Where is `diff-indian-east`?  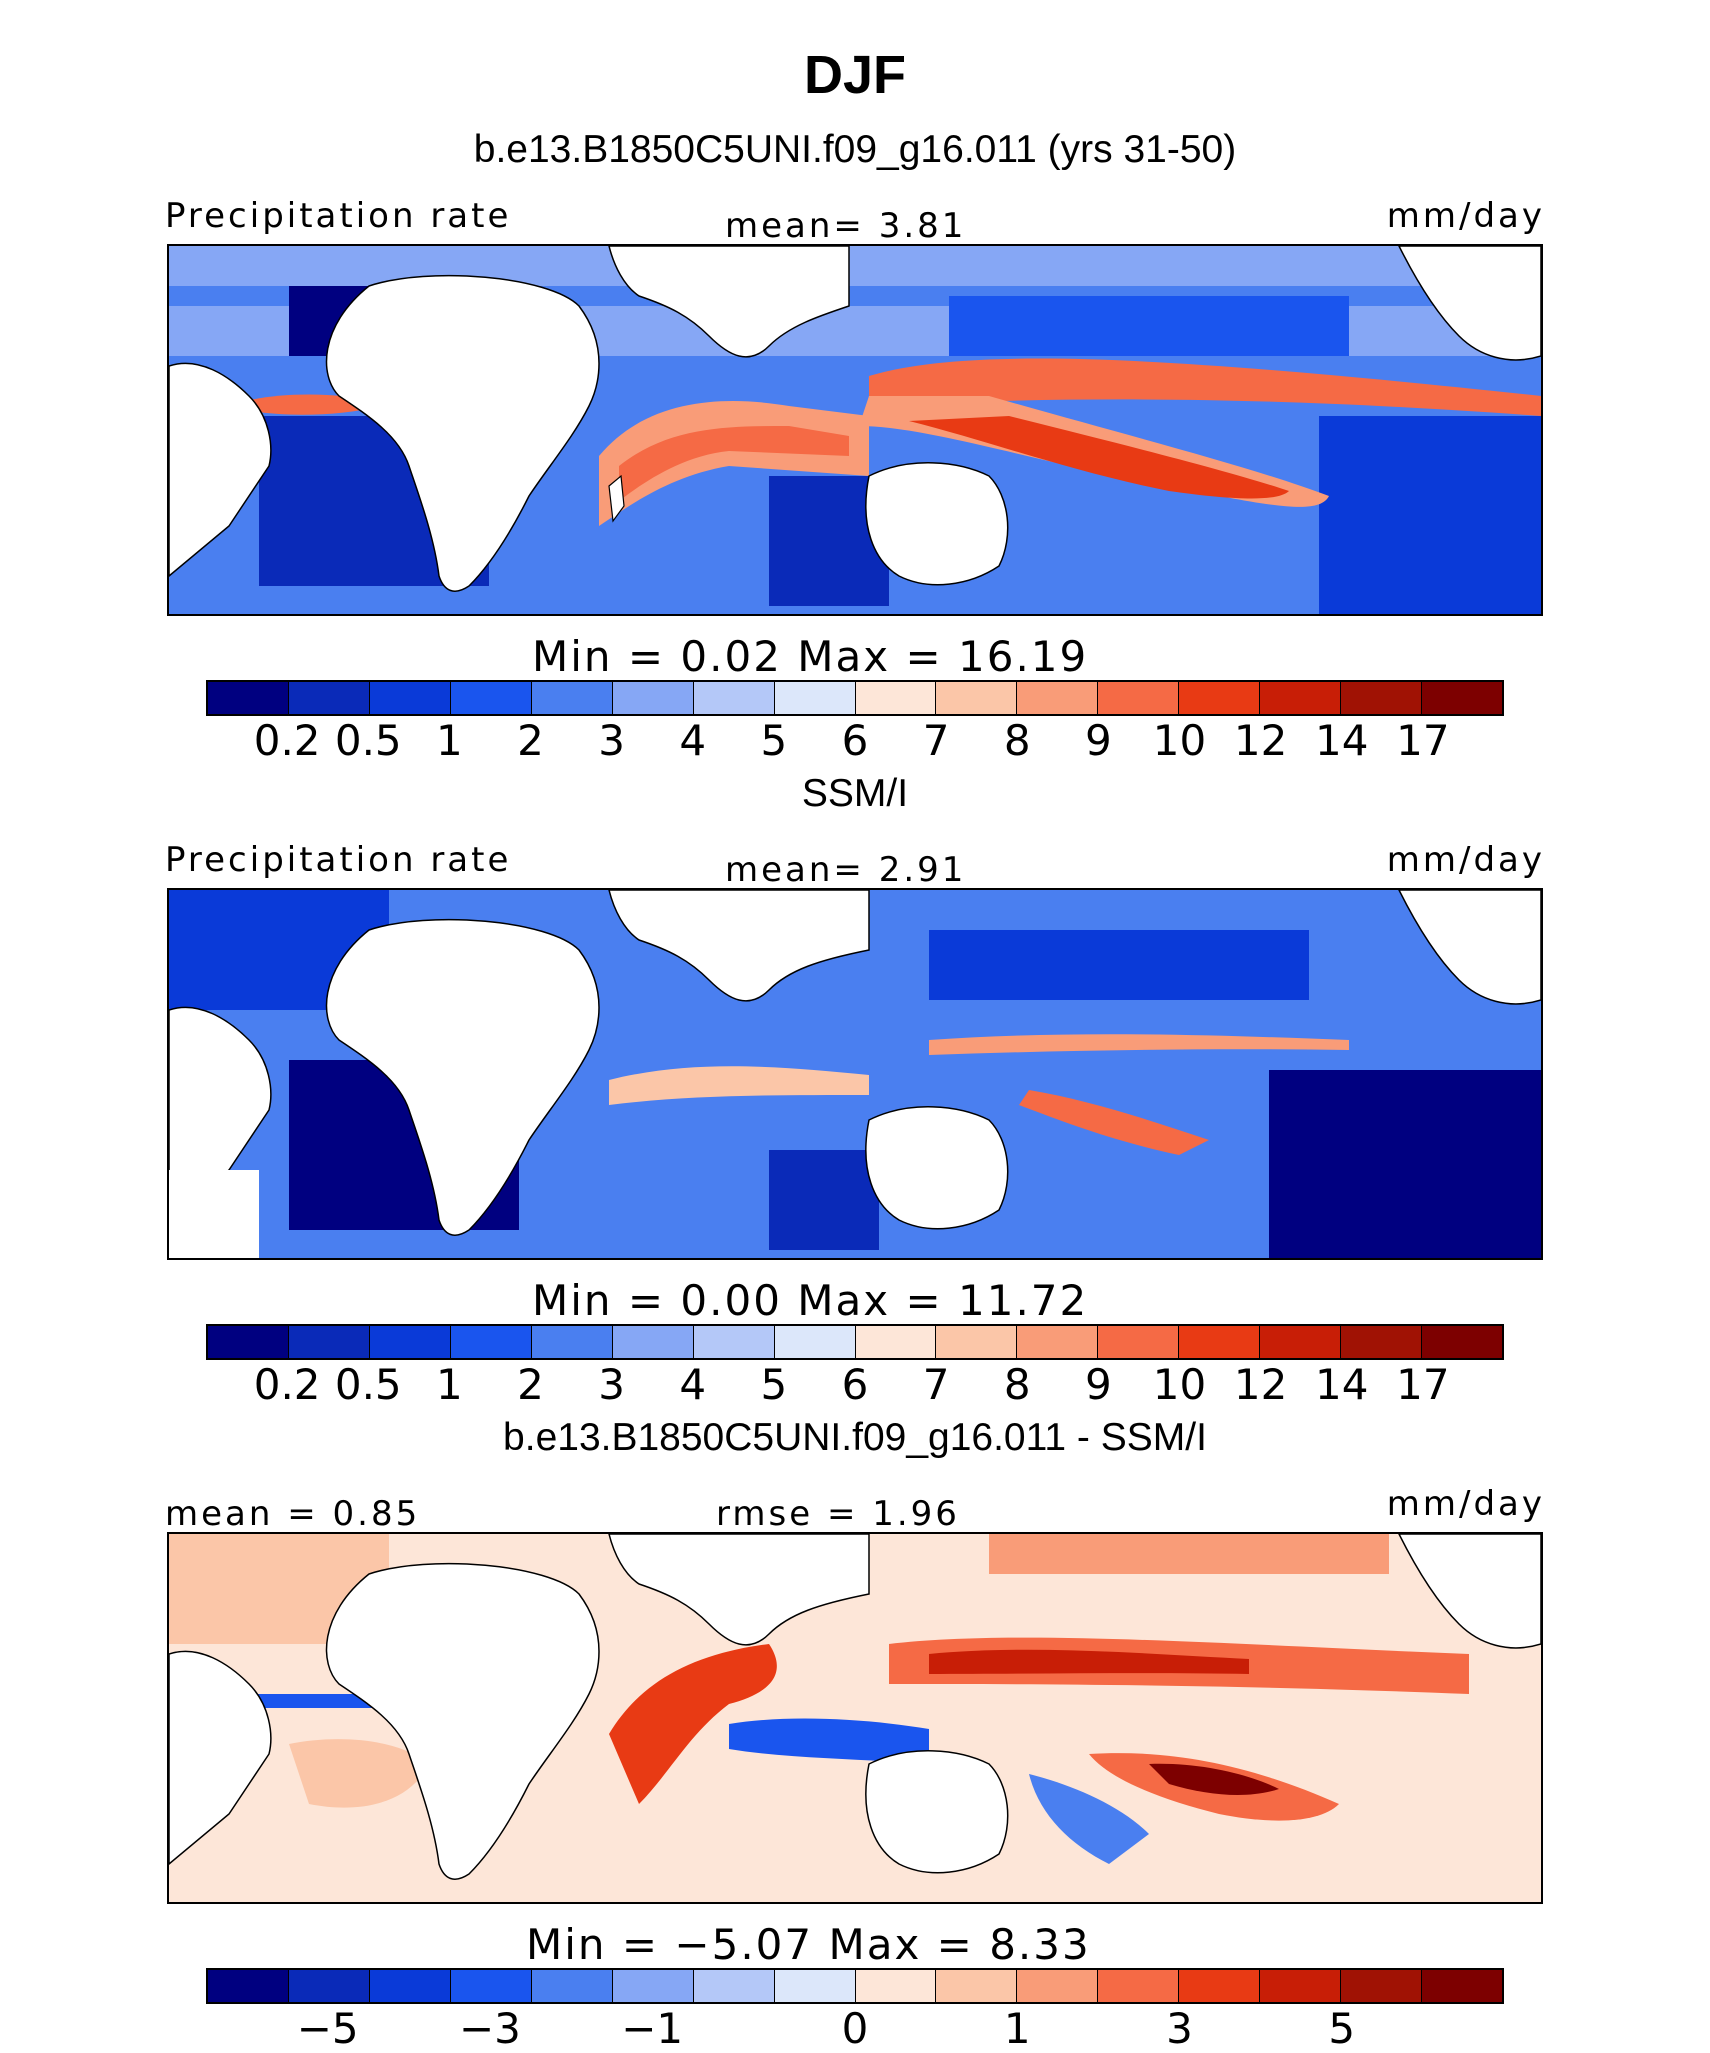 diff-indian-east is located at coordinates (829, 1741).